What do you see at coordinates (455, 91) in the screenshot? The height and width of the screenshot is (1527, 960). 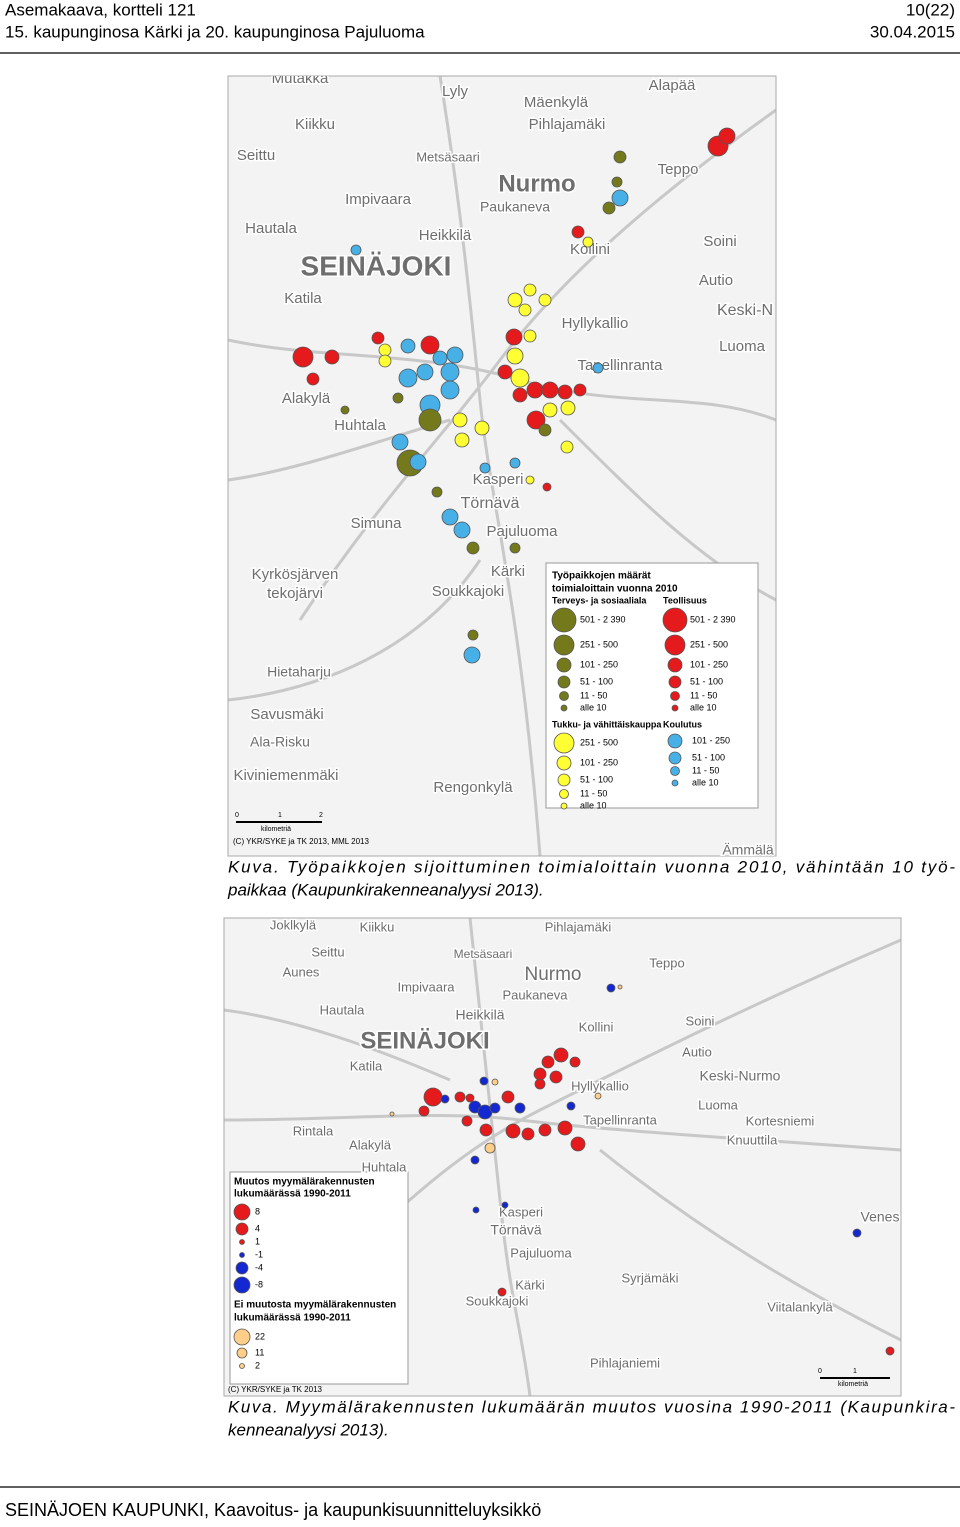 I see `place-label: Lyly` at bounding box center [455, 91].